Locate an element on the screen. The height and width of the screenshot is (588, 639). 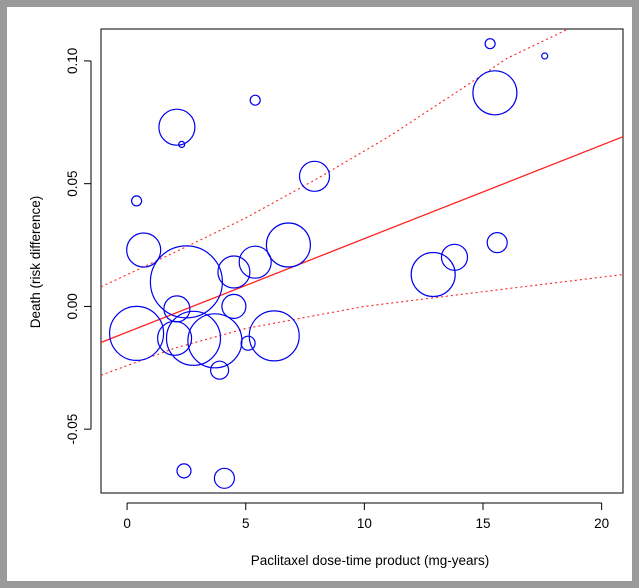
y-tick-label-2: 0.05 is located at coordinates (72, 184).